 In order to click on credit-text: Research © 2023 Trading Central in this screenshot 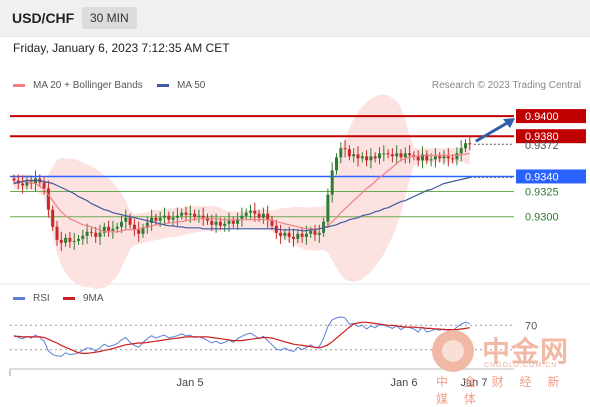, I will do `click(506, 85)`.